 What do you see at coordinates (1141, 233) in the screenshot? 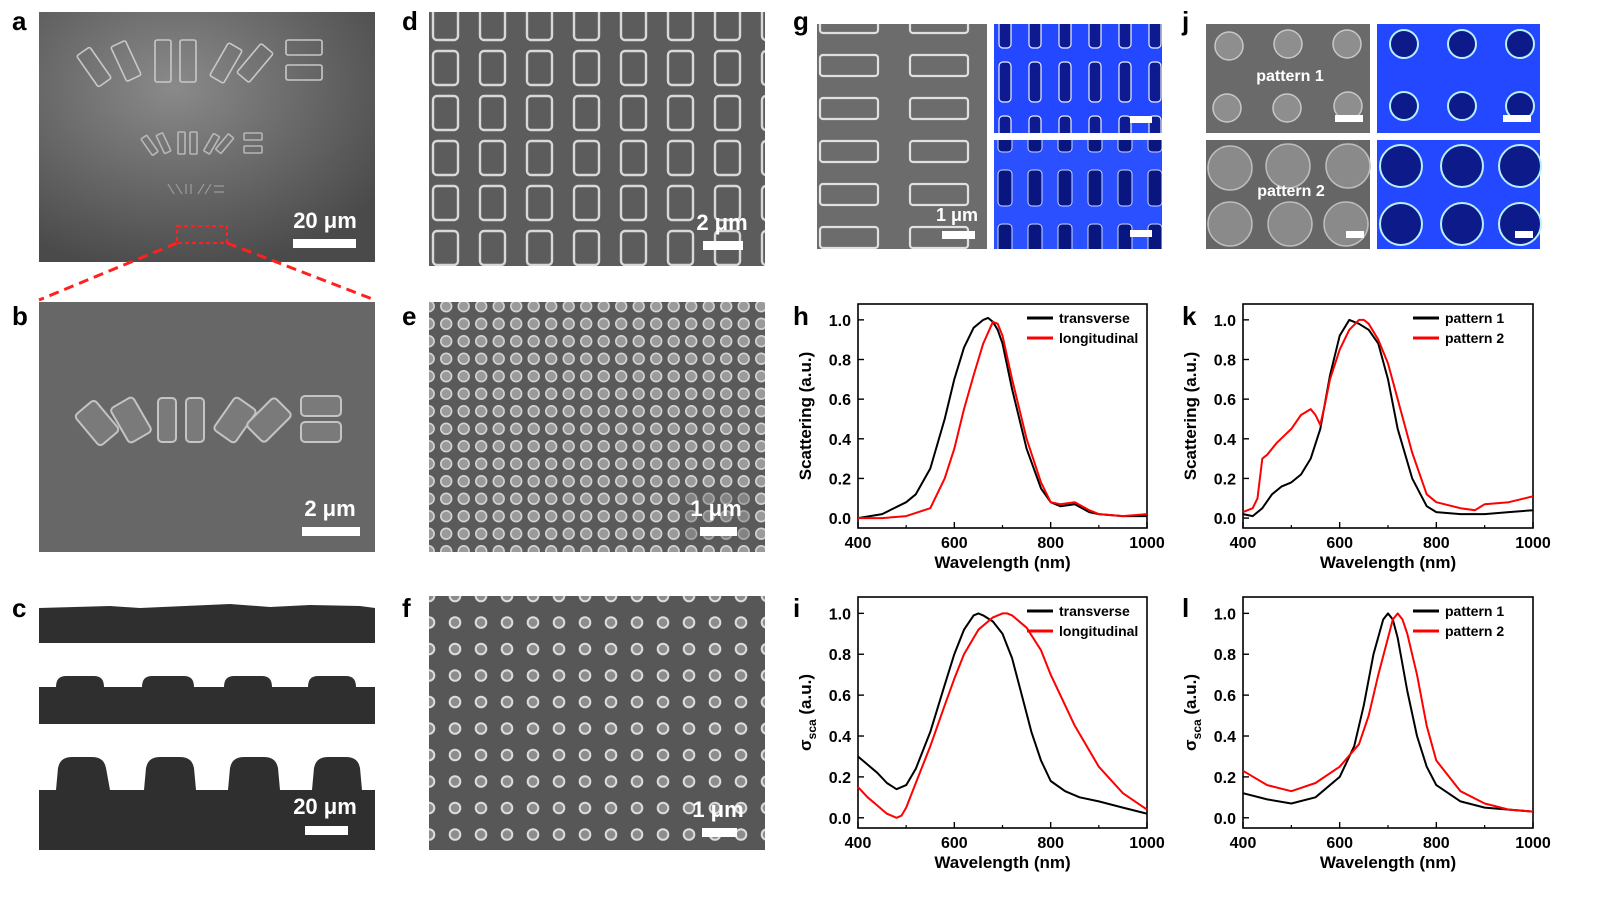
I see `scalebar-g-sim-bottom` at bounding box center [1141, 233].